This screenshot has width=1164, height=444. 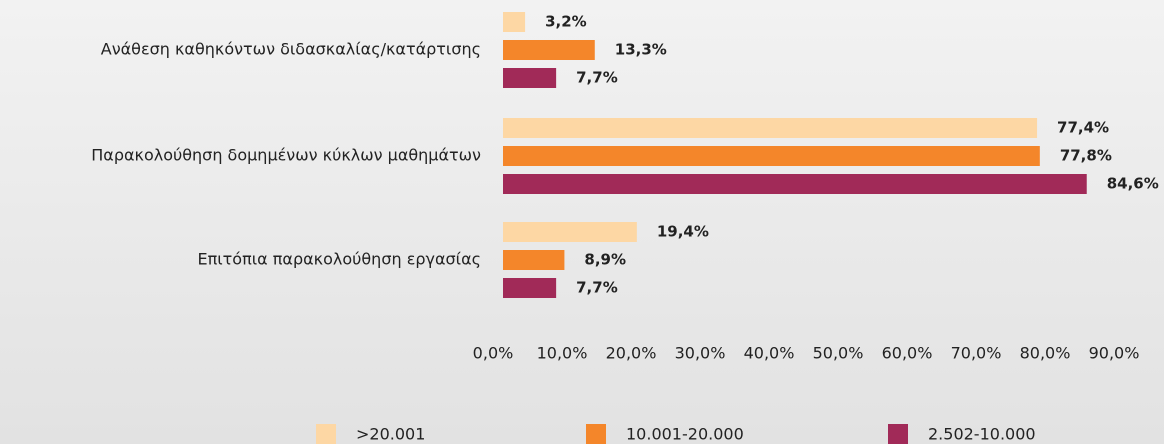 What do you see at coordinates (1114, 353) in the screenshot?
I see `x-tick-label: 90,0%` at bounding box center [1114, 353].